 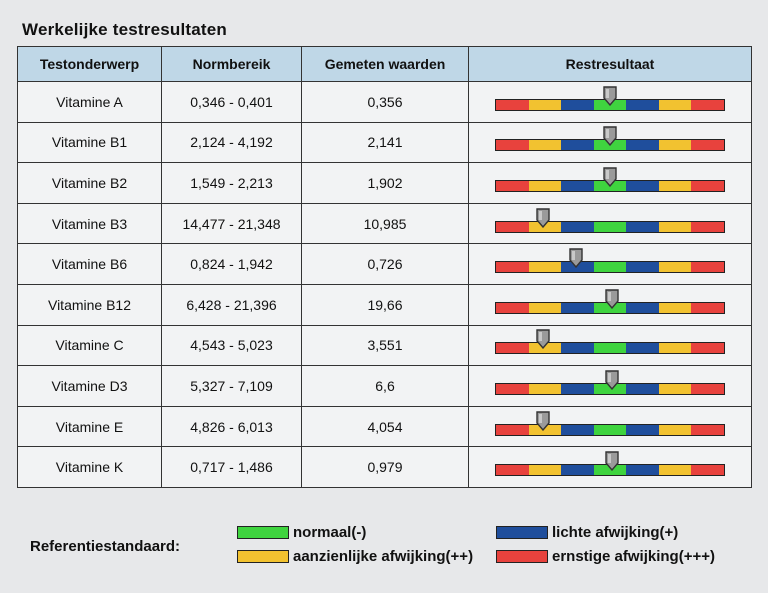 I want to click on table-row: Vitamine B1 2,124 - 4,192 2,141, so click(x=384, y=142).